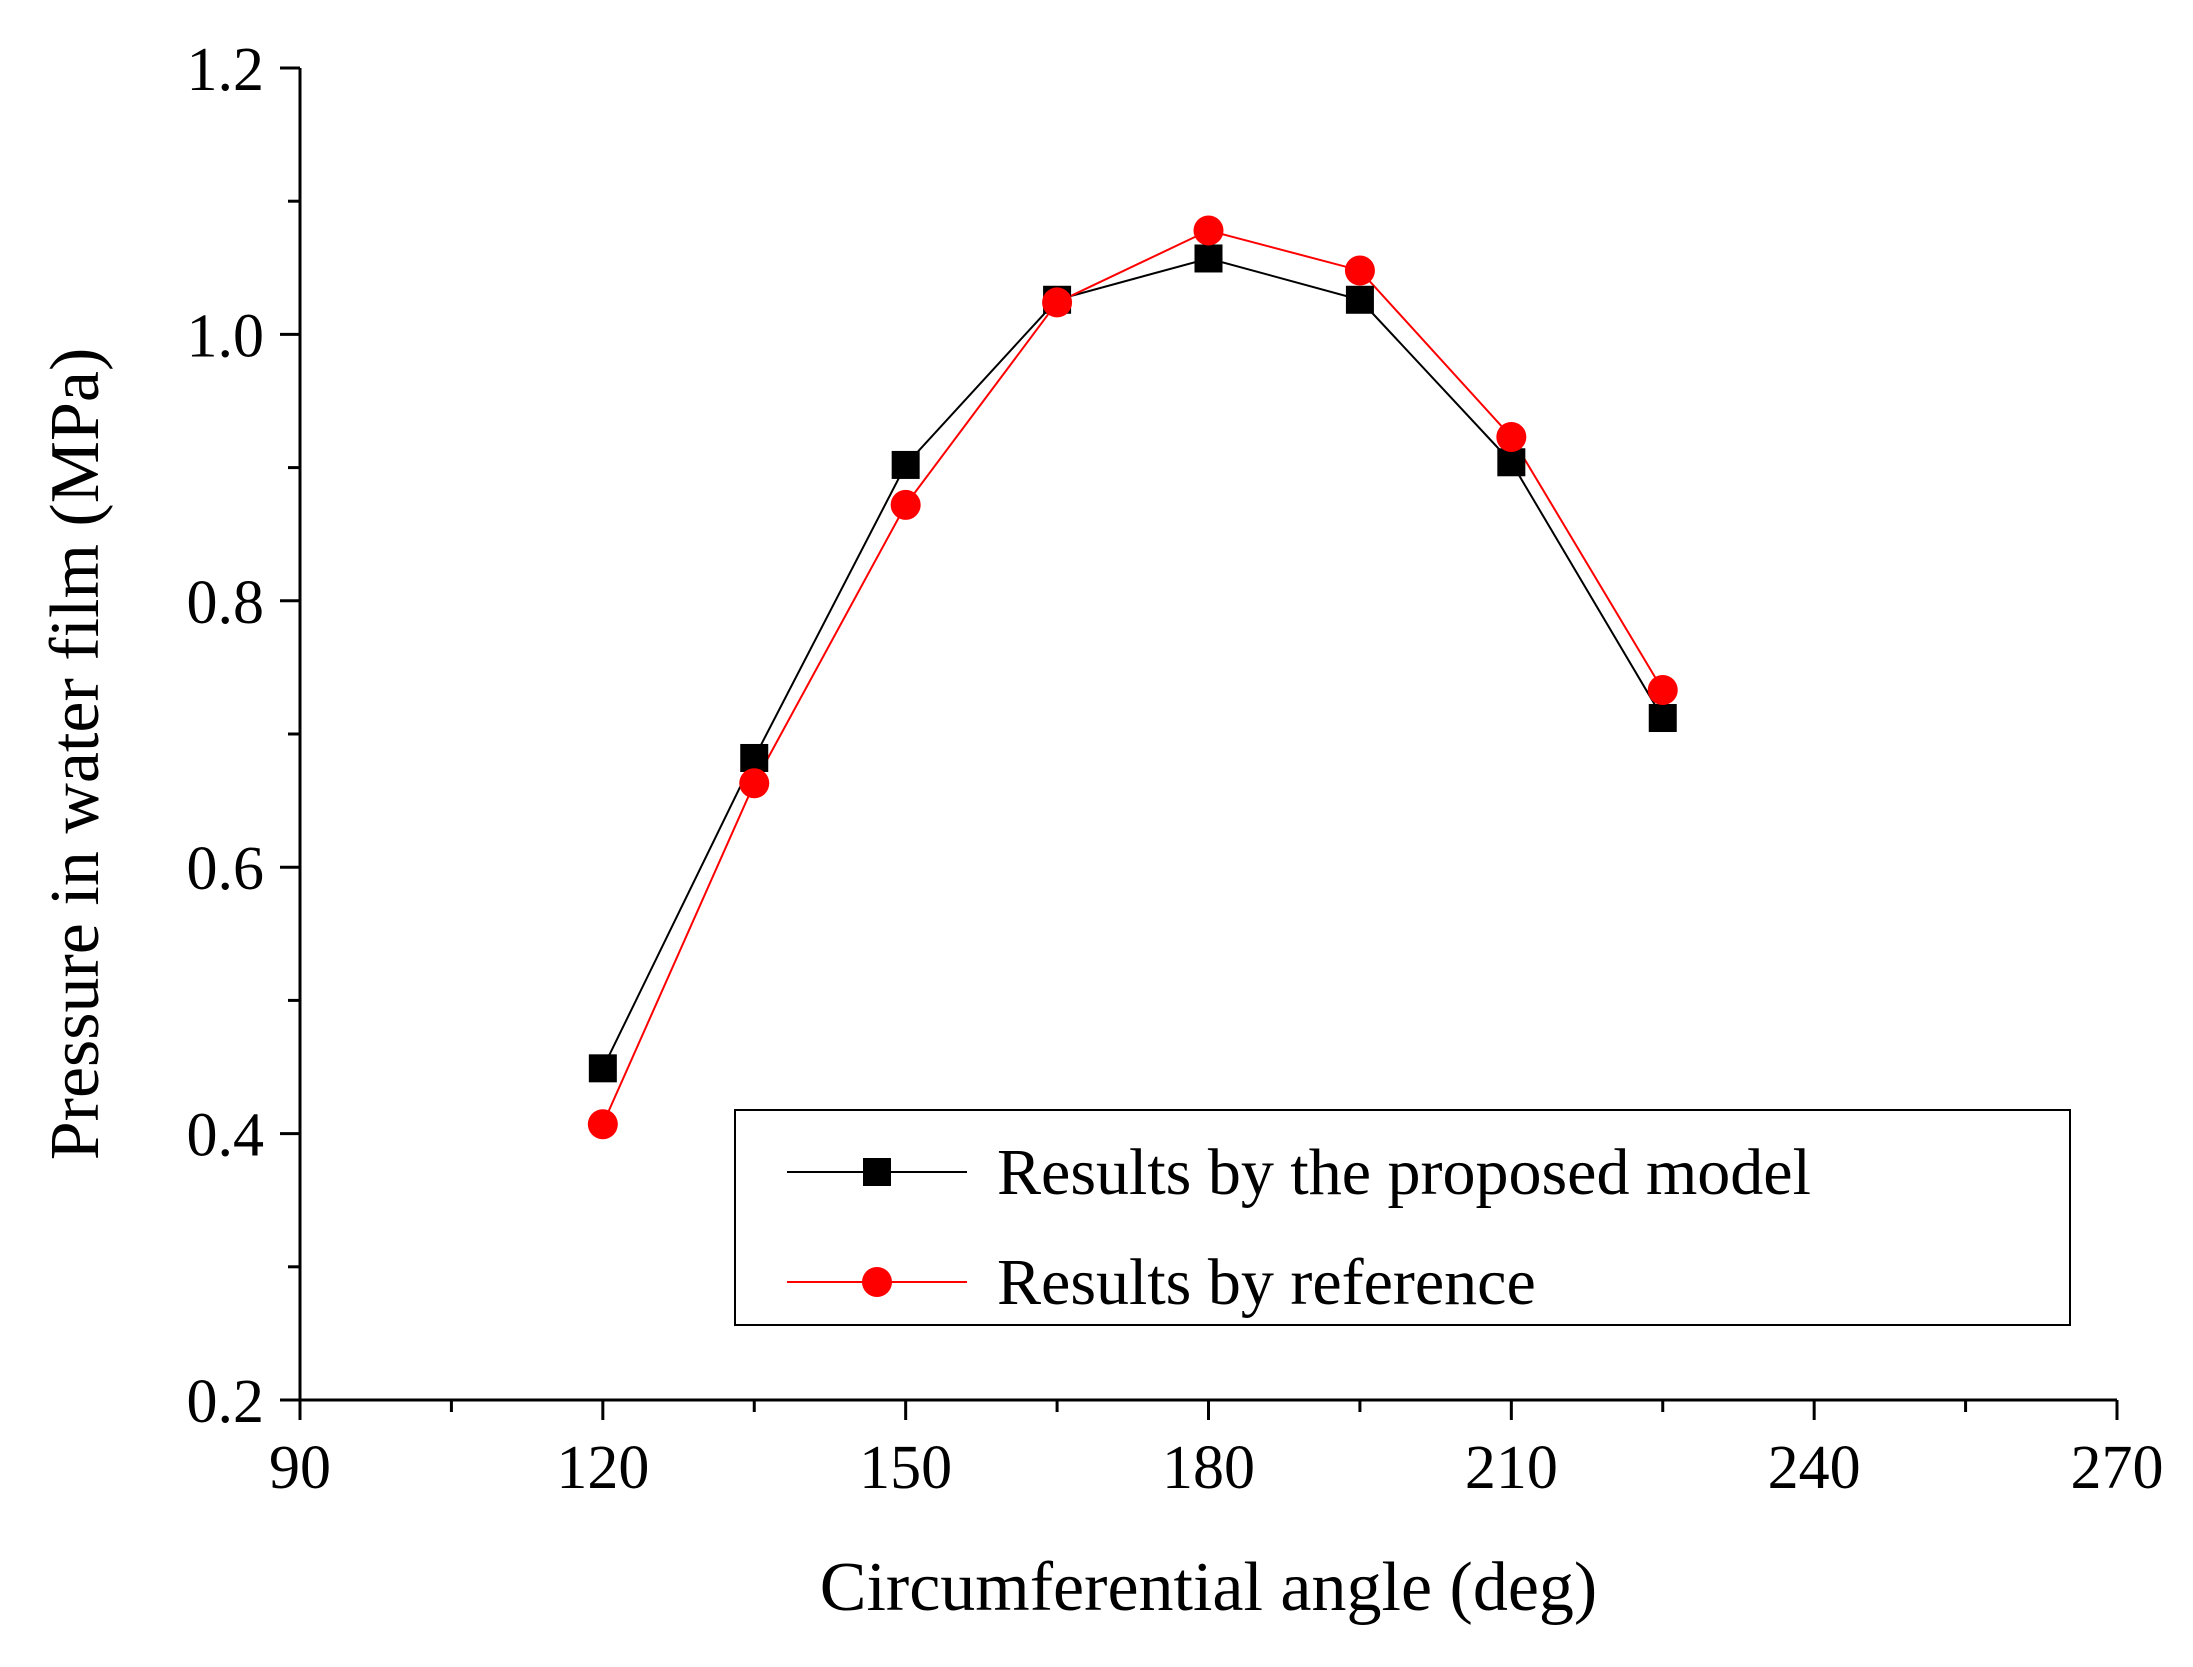 The height and width of the screenshot is (1667, 2193). Describe the element at coordinates (243, 736) in the screenshot. I see `y-axis-ticks: 0.2 0.4 0.6 0.8 1.0 1.2` at that location.